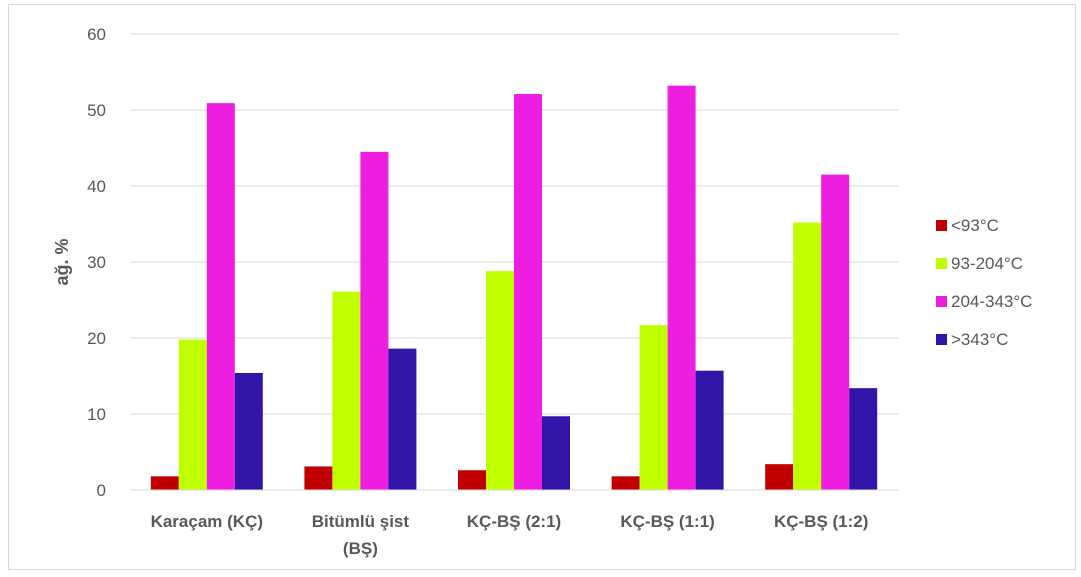 The height and width of the screenshot is (577, 1081). What do you see at coordinates (979, 339) in the screenshot?
I see `legend-label: >343°C` at bounding box center [979, 339].